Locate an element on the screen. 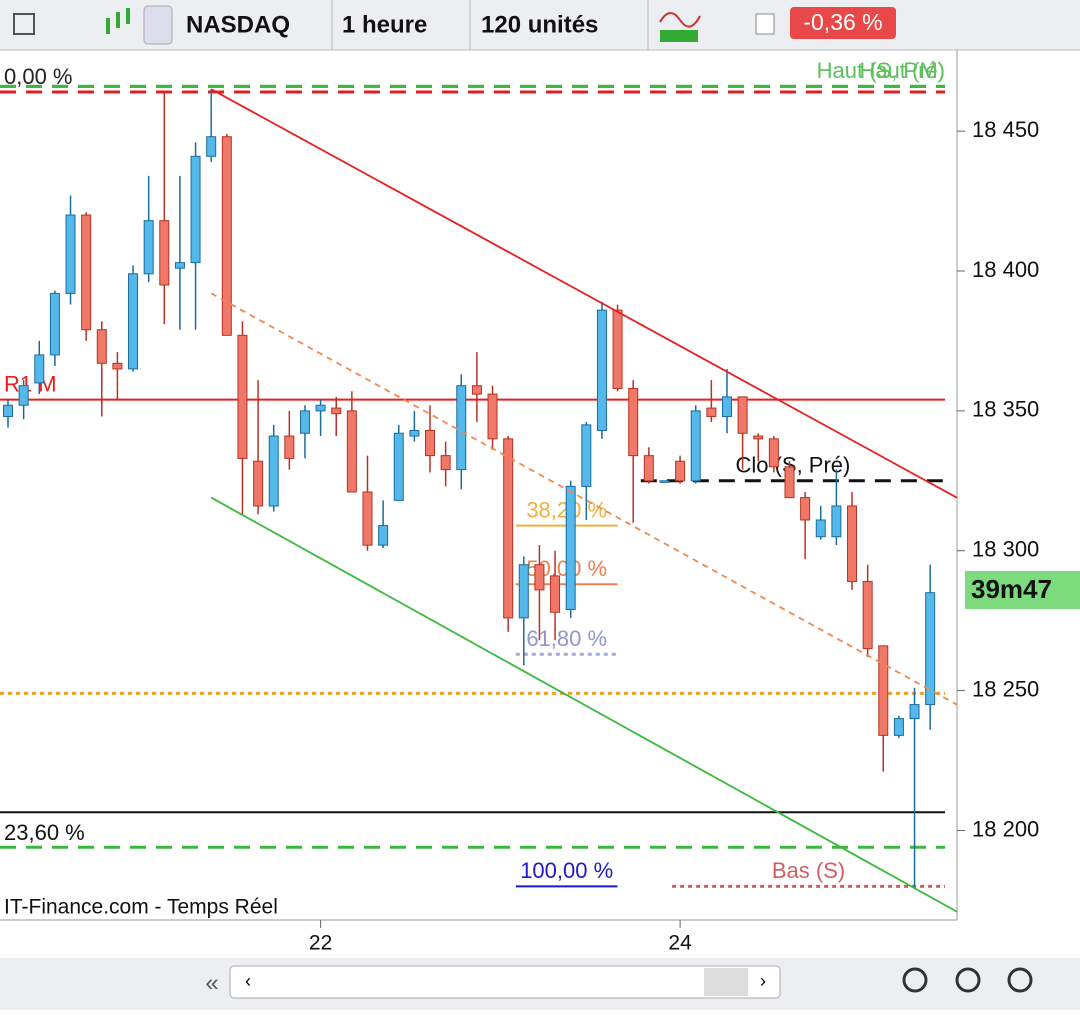 The width and height of the screenshot is (1080, 1015). units: 120 unités is located at coordinates (539, 24).